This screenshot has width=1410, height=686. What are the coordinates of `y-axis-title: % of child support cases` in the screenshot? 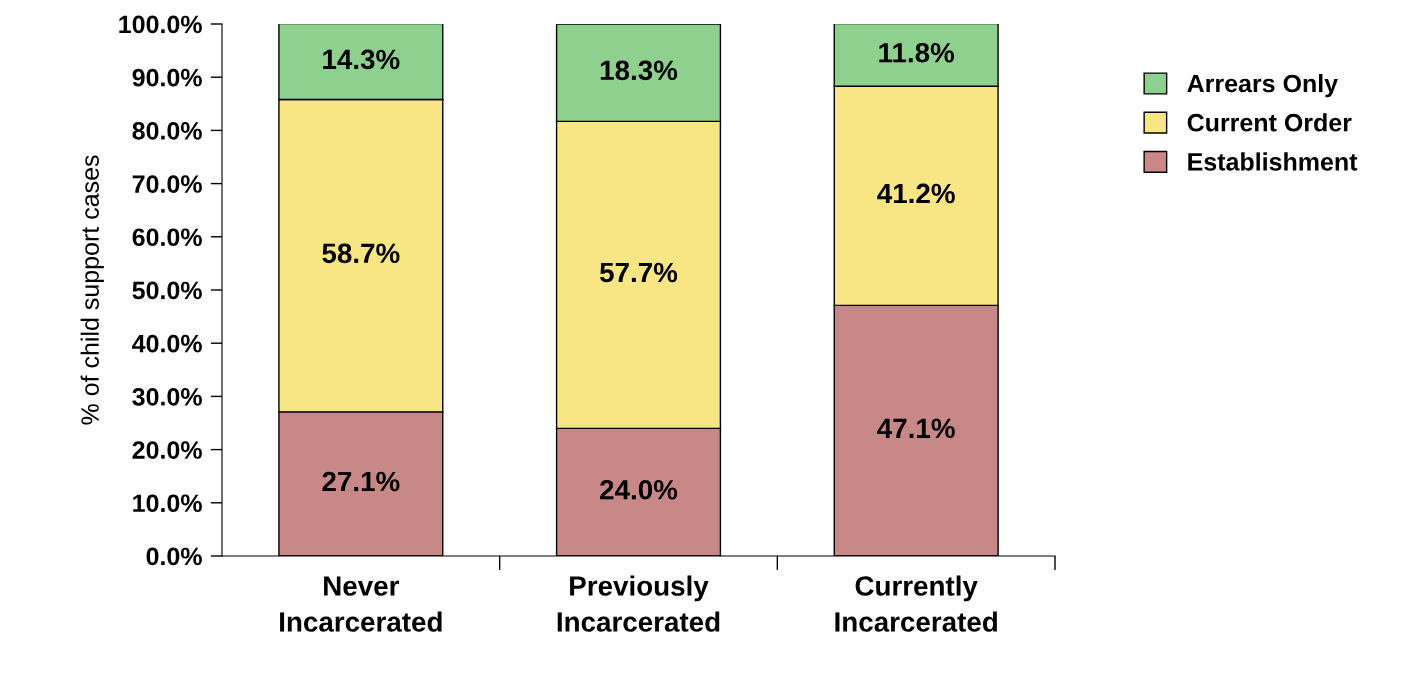 It's located at (92, 290).